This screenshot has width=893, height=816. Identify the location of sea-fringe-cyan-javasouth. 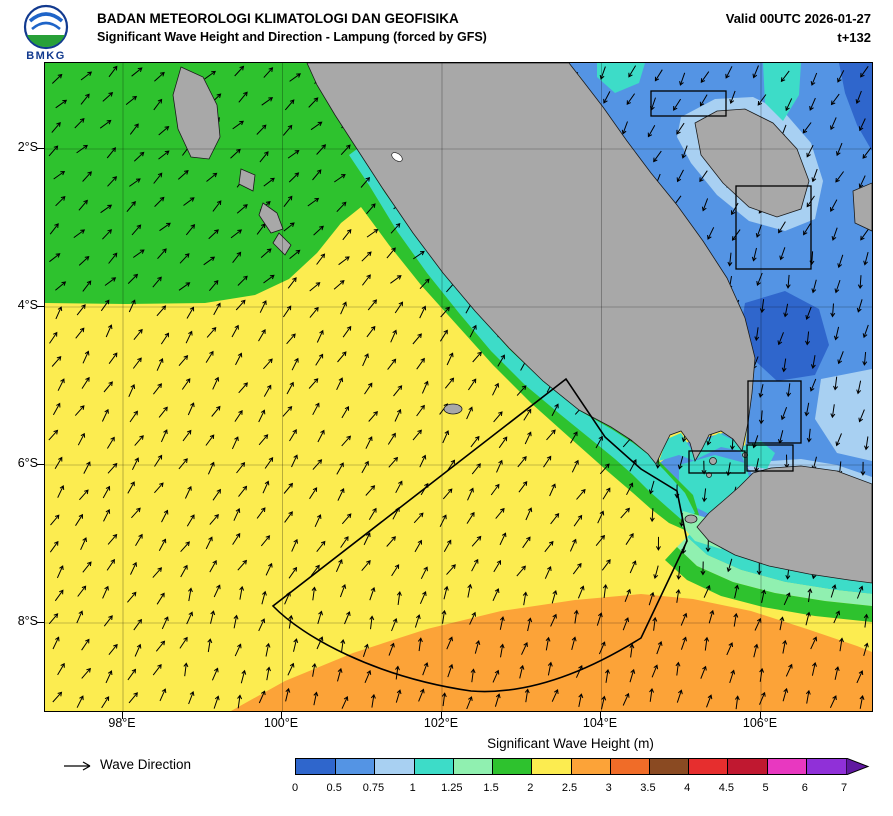
(779, 560).